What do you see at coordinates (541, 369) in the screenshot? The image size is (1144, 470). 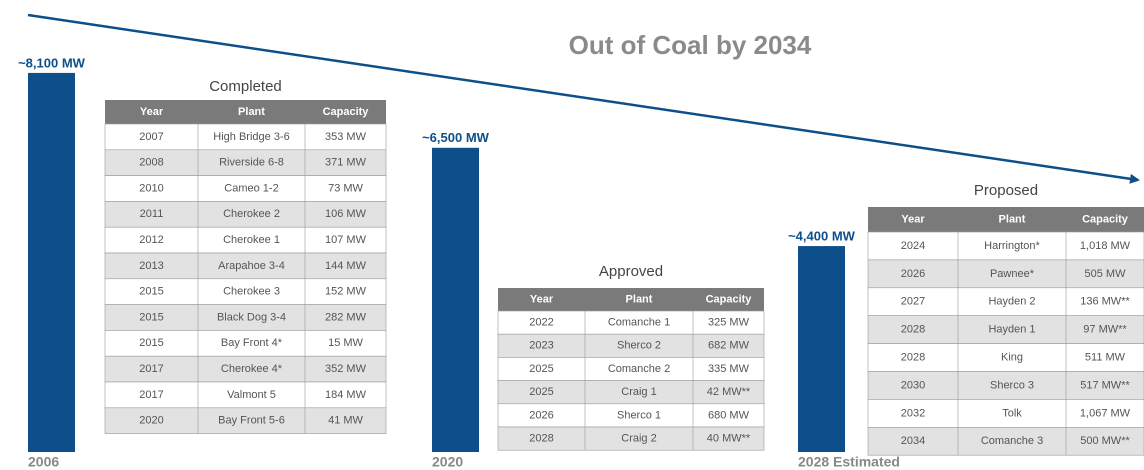 I see `table-cell: 2025` at bounding box center [541, 369].